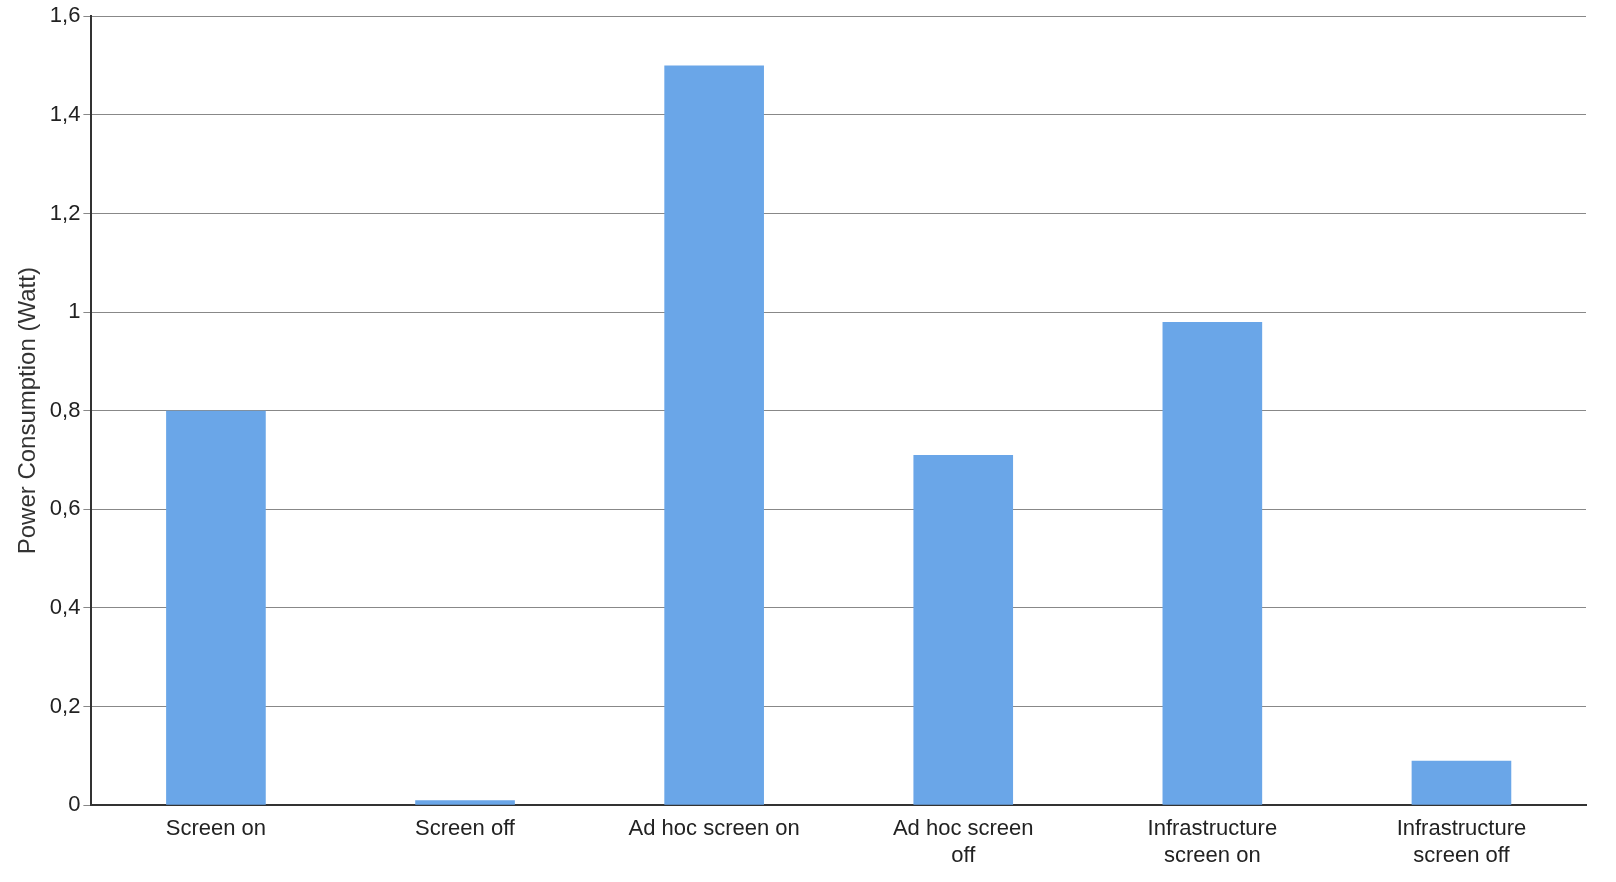  I want to click on y-tick-label: 1, so click(74, 311).